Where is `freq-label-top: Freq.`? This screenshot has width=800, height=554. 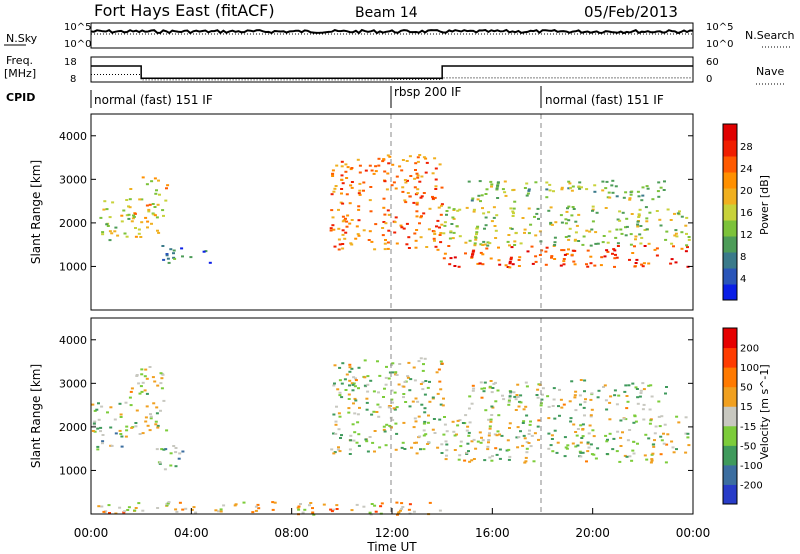
freq-label-top: Freq. is located at coordinates (19, 60).